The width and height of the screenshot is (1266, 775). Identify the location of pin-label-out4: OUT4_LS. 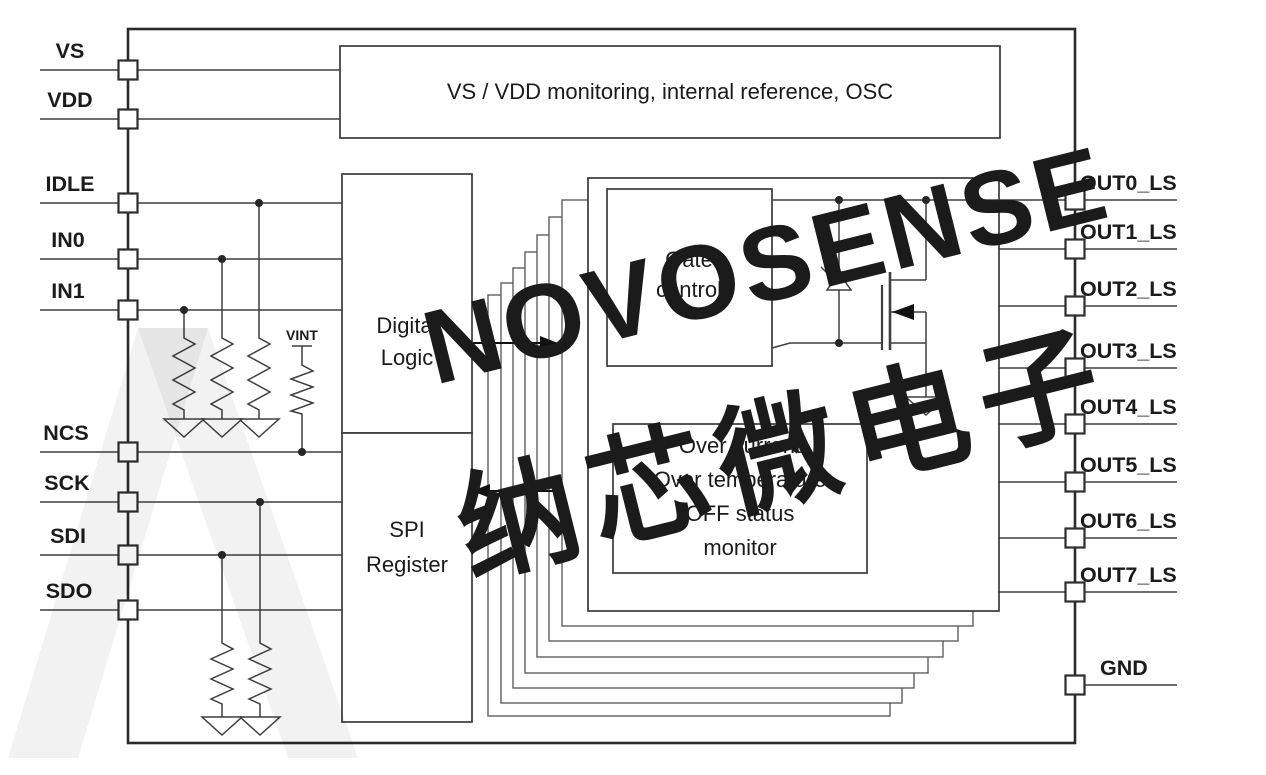
(1128, 407).